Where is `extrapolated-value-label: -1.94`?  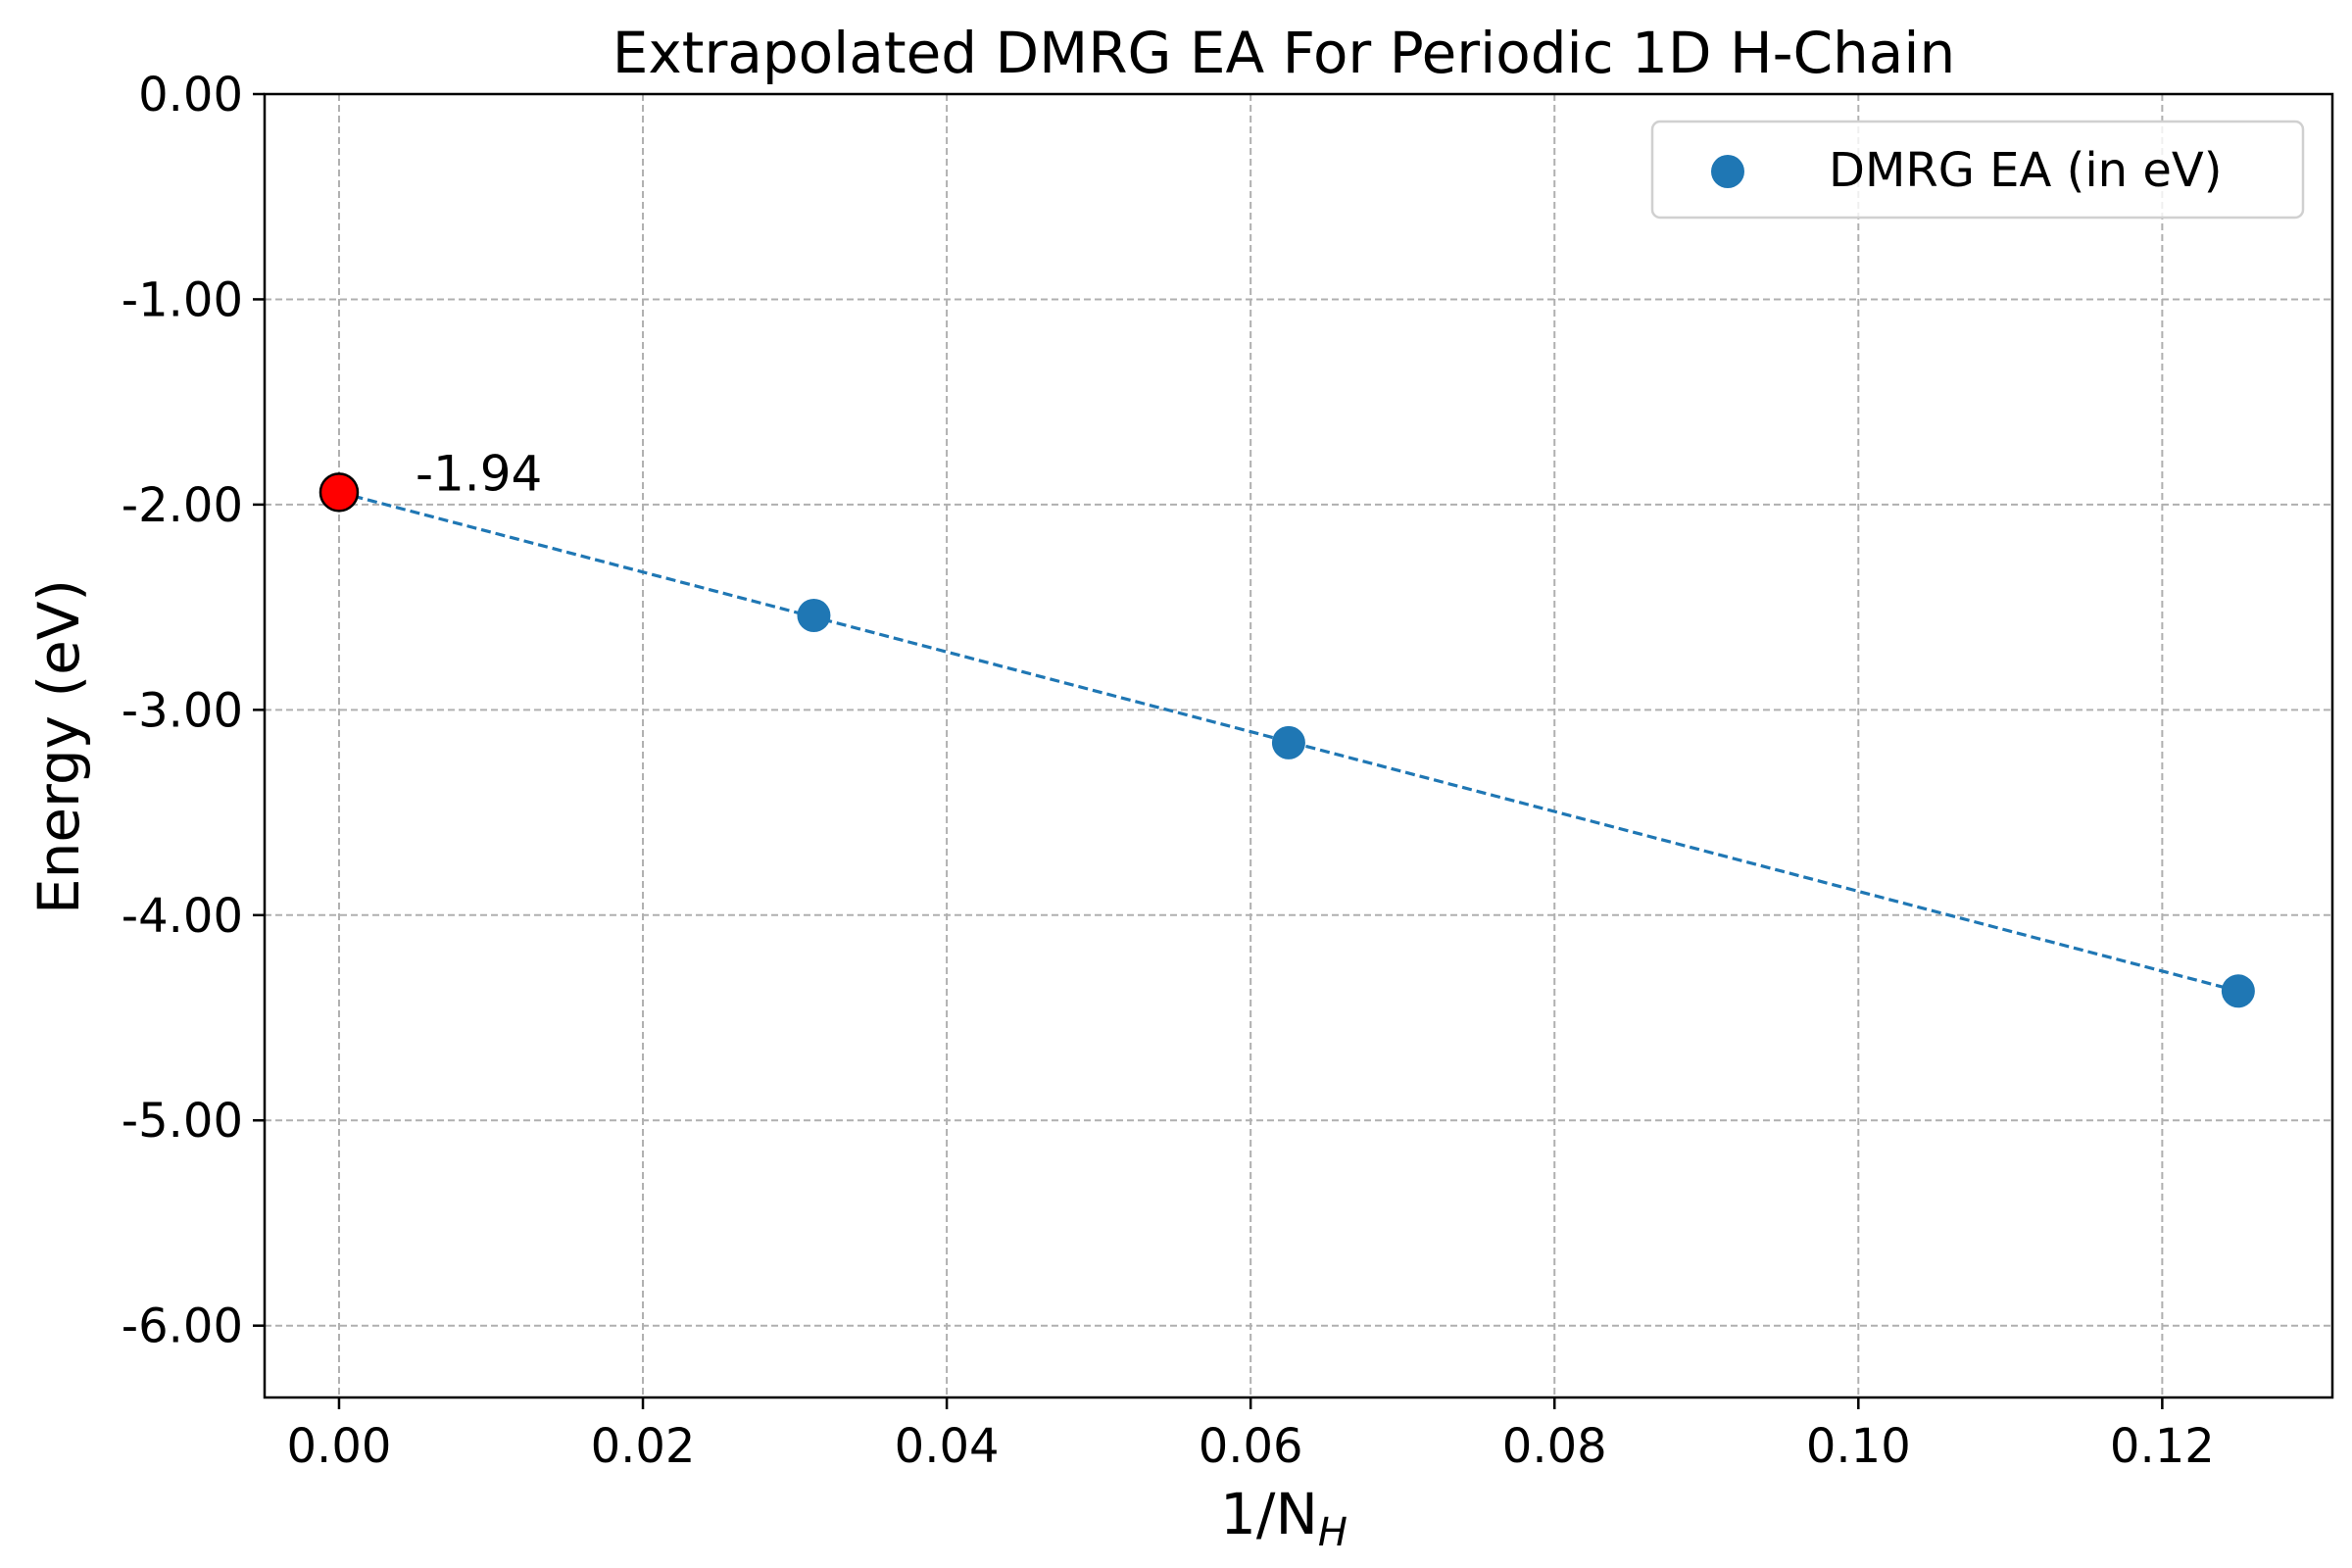 extrapolated-value-label: -1.94 is located at coordinates (479, 473).